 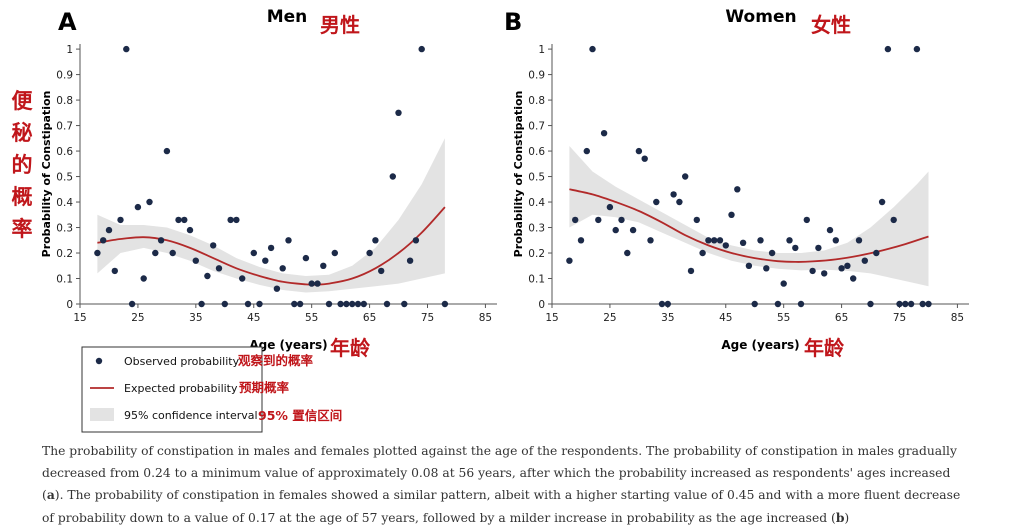 I want to click on y-axis-title-cn-char-0: 便, so click(x=23, y=101).